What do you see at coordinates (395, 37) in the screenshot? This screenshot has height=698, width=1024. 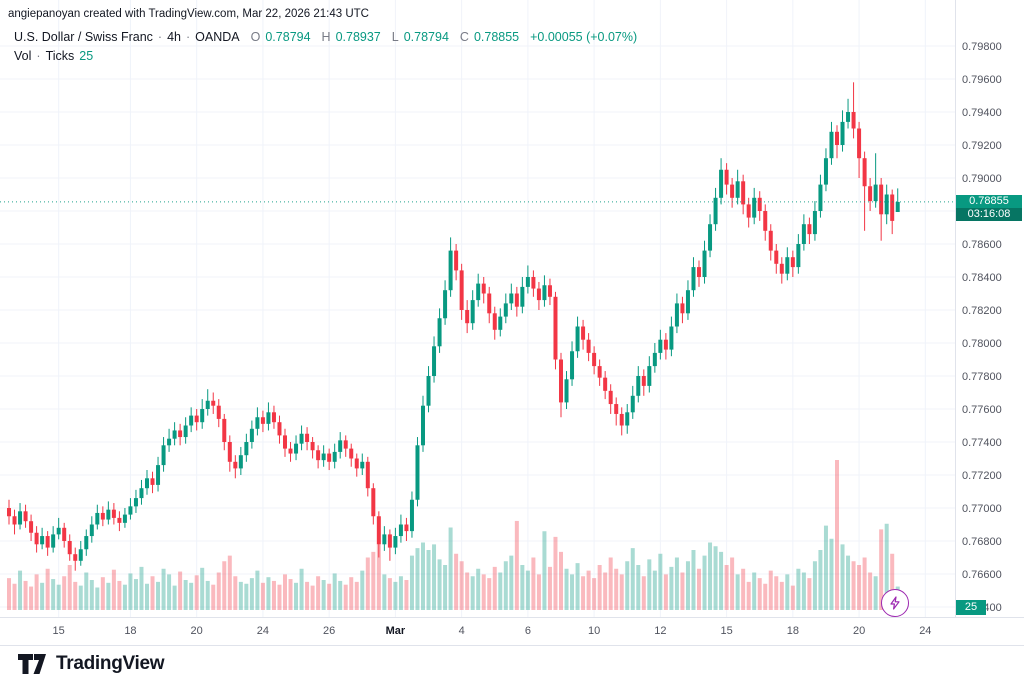 I see `low-label: L` at bounding box center [395, 37].